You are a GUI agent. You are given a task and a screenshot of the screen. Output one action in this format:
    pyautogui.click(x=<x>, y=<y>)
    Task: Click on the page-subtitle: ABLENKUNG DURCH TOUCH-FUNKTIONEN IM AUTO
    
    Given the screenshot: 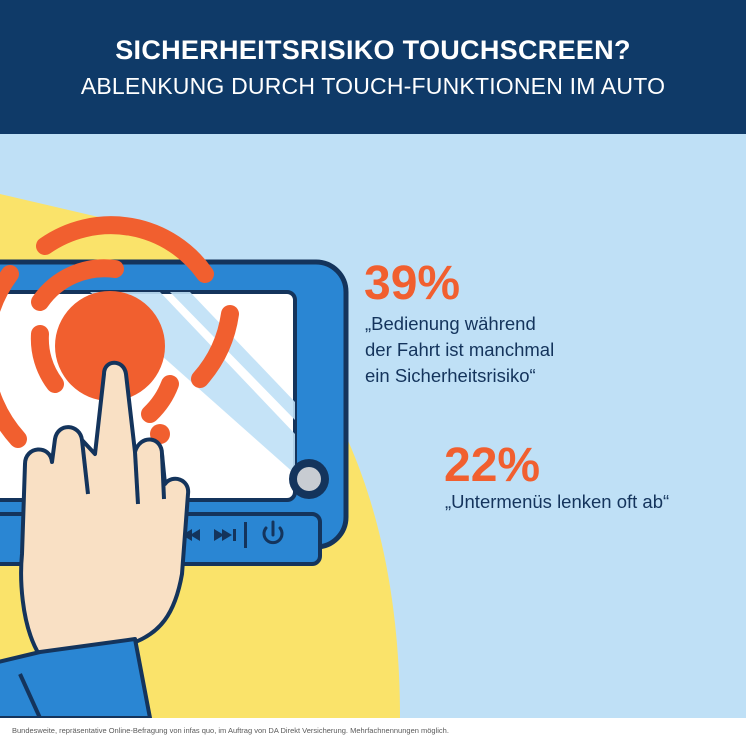 What is the action you would take?
    pyautogui.click(x=373, y=86)
    